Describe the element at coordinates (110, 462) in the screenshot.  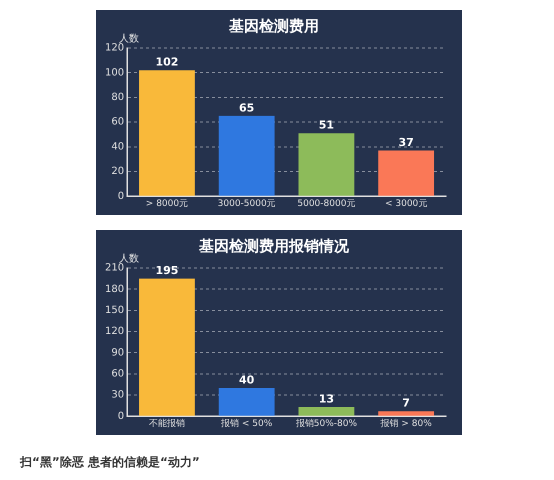
I see `text: 扫“黑”除恶 患者的信赖是“动力”` at that location.